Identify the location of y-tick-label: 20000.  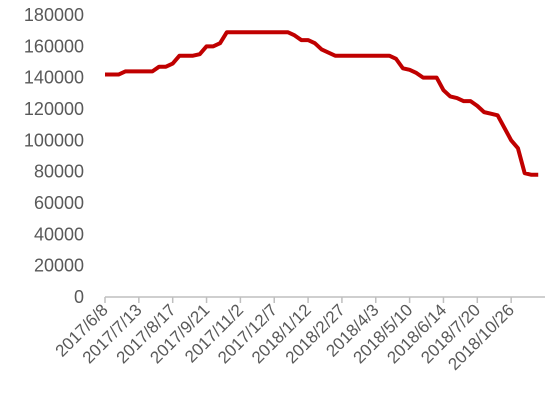
(59, 266).